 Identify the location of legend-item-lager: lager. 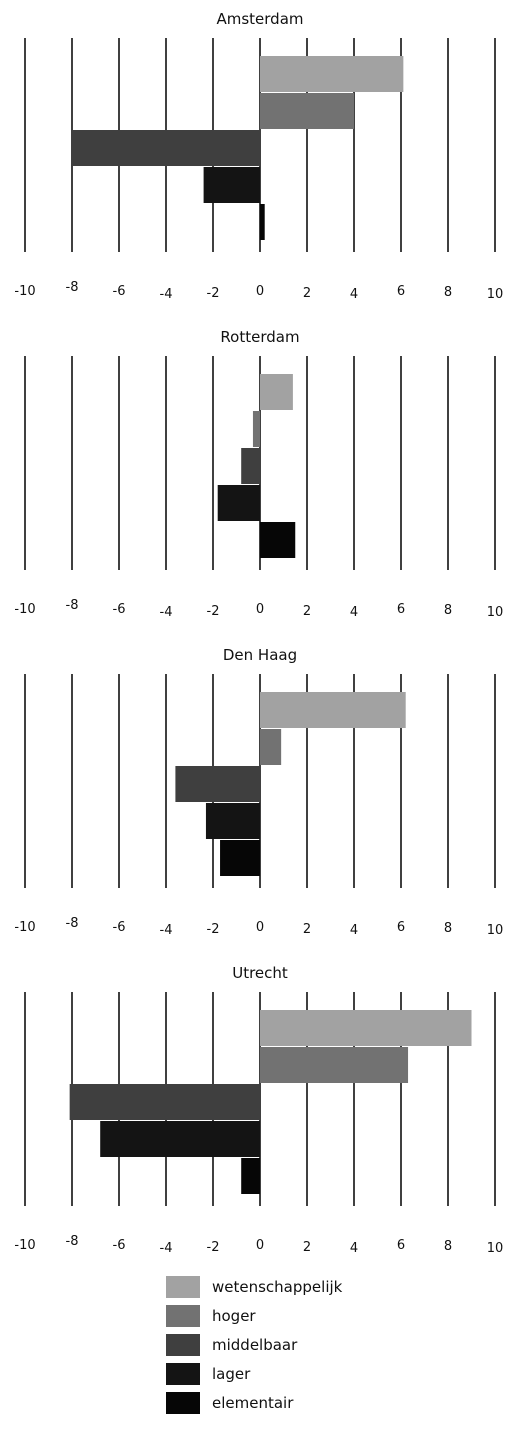
(254, 1373).